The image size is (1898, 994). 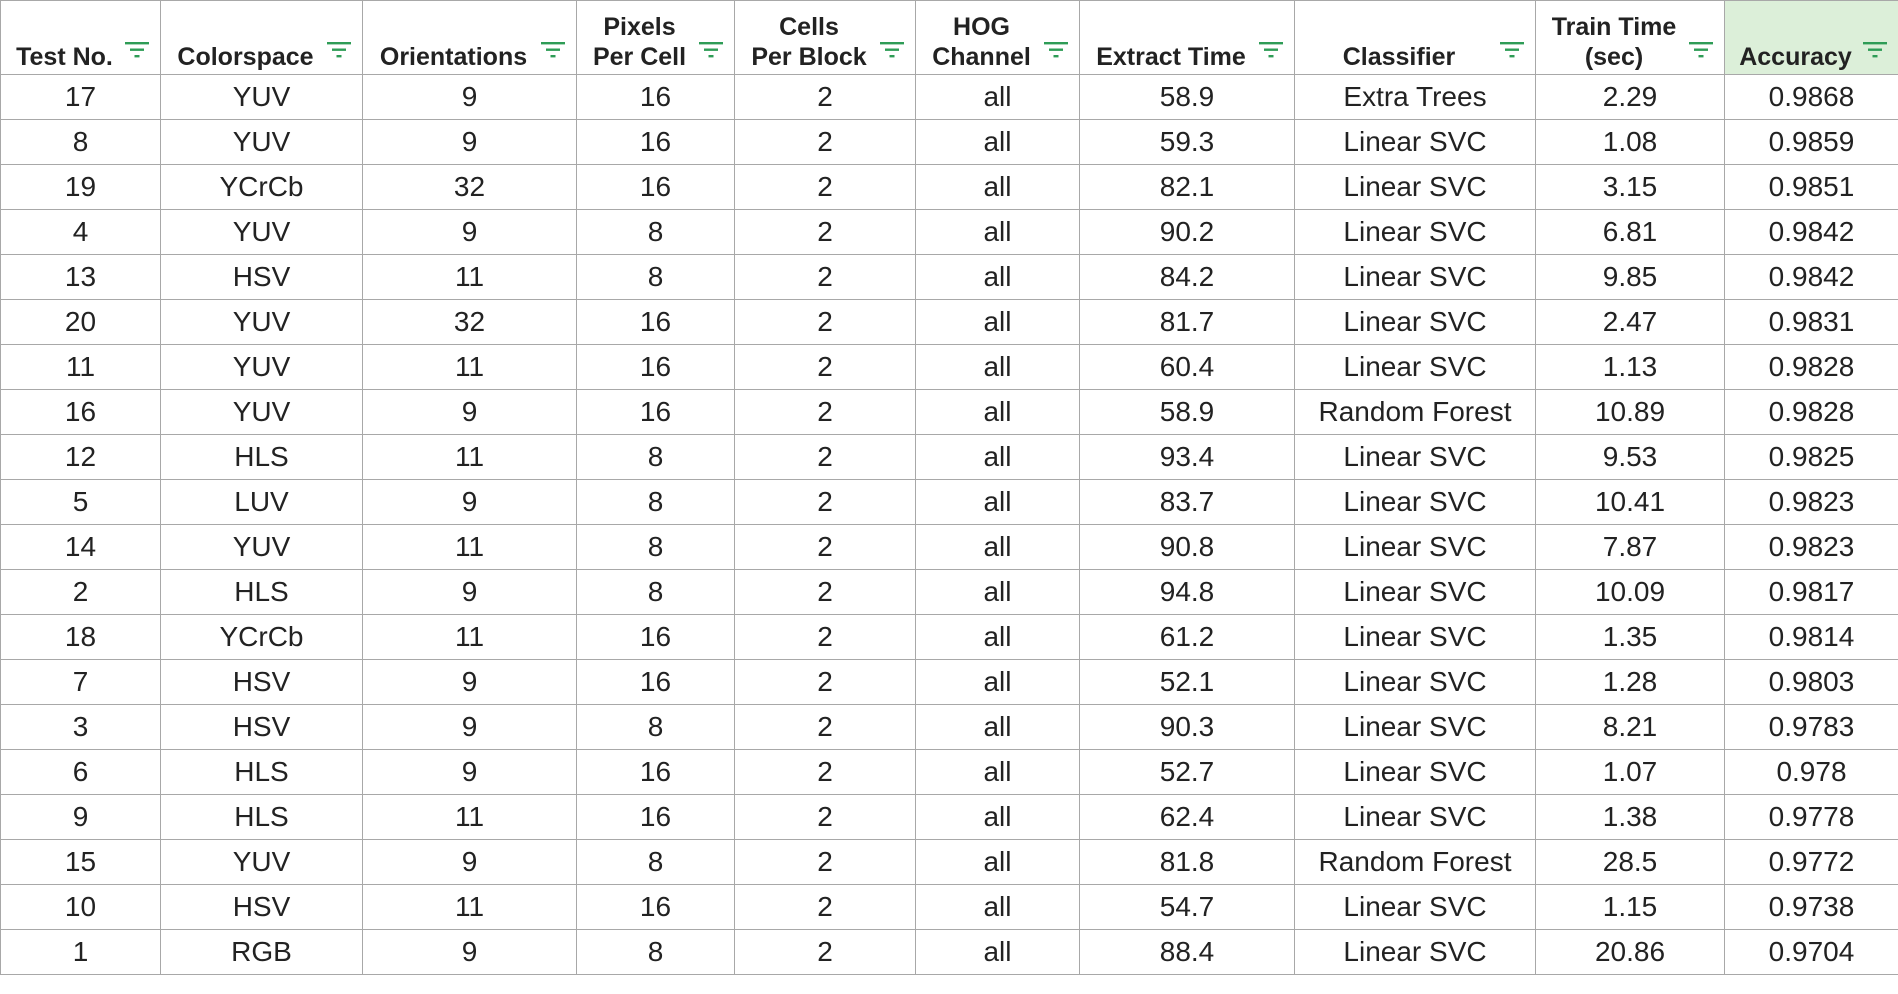 I want to click on cell-colorspace: YCrCb, so click(x=261, y=187).